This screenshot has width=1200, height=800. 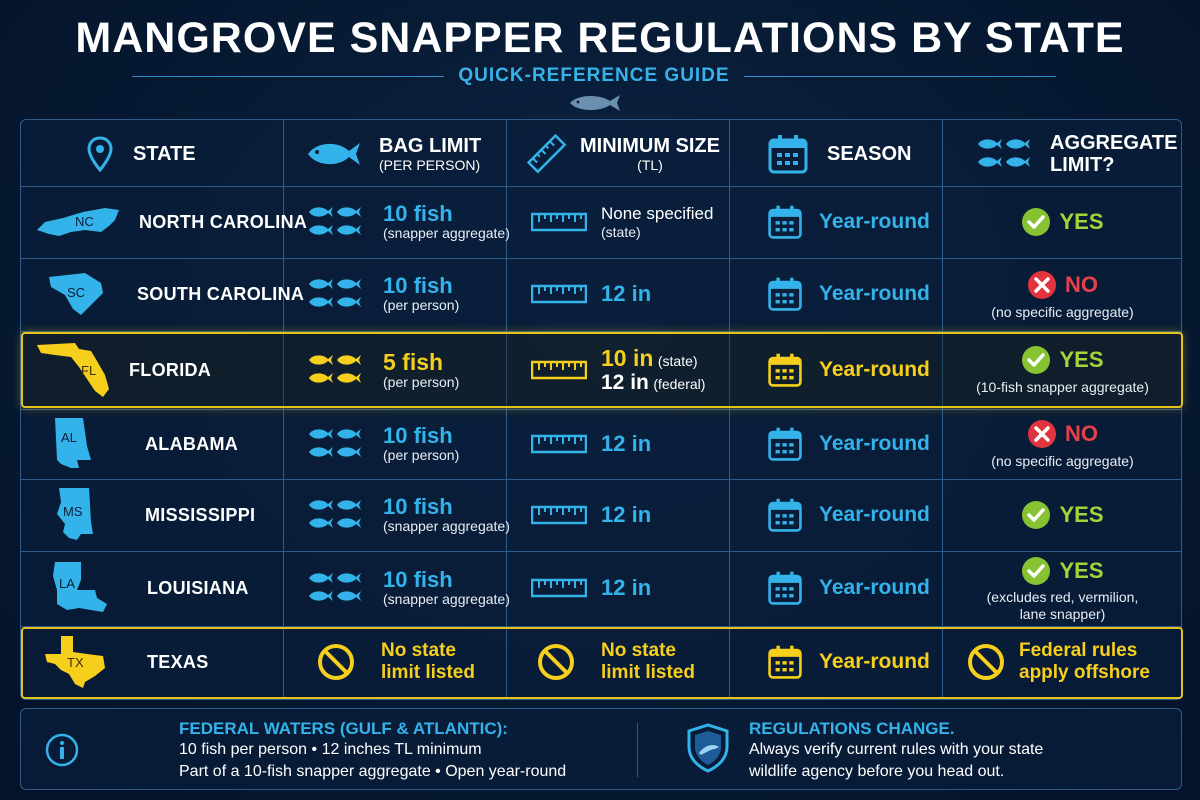 I want to click on size-cell: 10 in (state) 12 in (federal), so click(x=618, y=370).